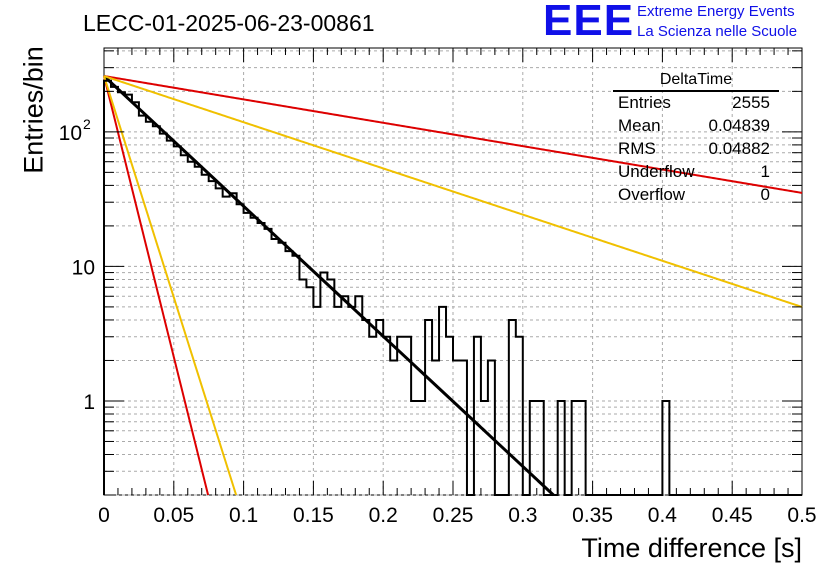  What do you see at coordinates (801, 515) in the screenshot?
I see `x-tick-label: 0.5` at bounding box center [801, 515].